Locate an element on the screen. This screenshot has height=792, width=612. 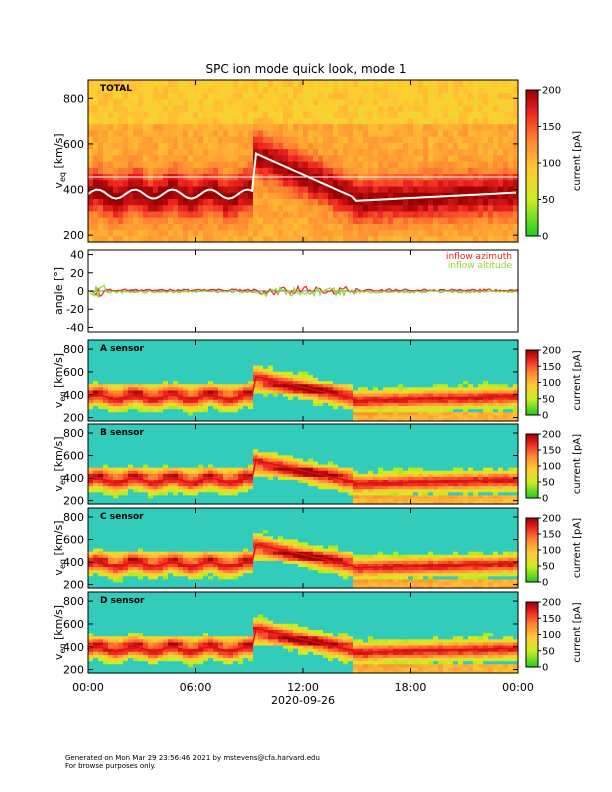
legend-entry: inflow azimuth is located at coordinates (479, 257).